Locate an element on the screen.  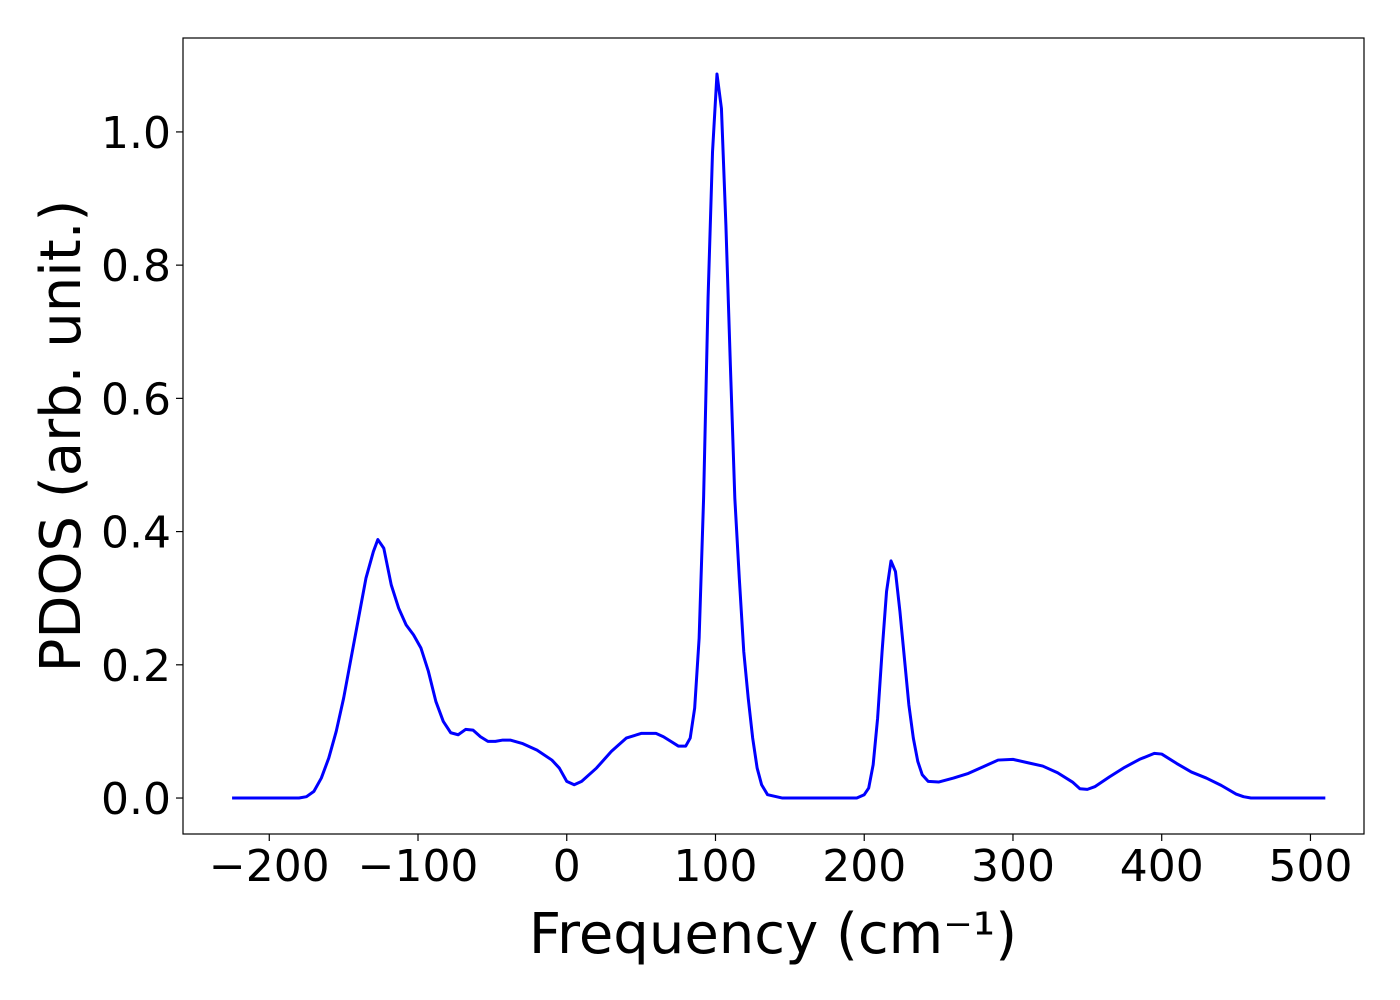
x-tick-label: −200 is located at coordinates (269, 866).